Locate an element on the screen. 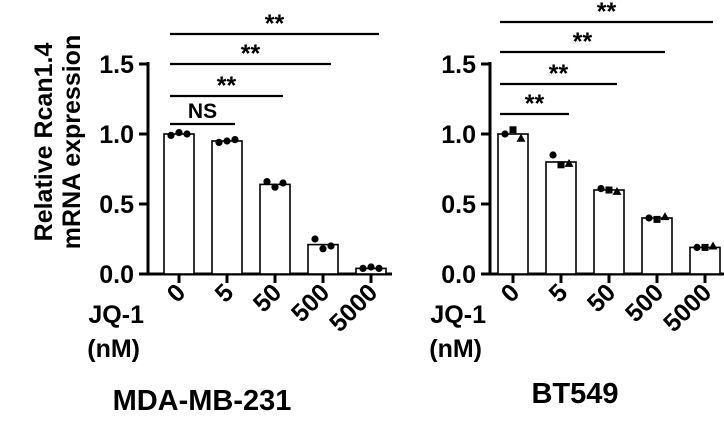 The image size is (724, 421). chart-title: BT549 is located at coordinates (574, 394).